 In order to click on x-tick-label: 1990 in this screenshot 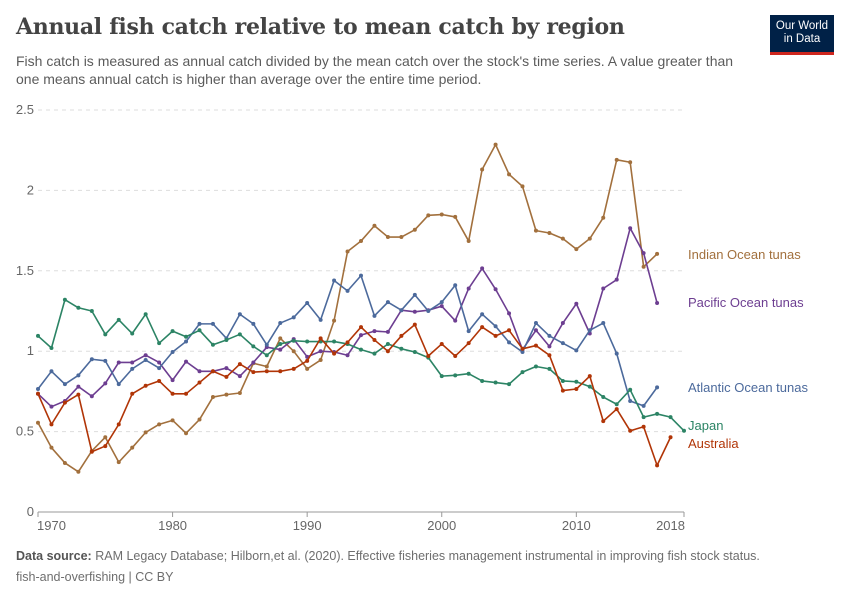, I will do `click(307, 525)`.